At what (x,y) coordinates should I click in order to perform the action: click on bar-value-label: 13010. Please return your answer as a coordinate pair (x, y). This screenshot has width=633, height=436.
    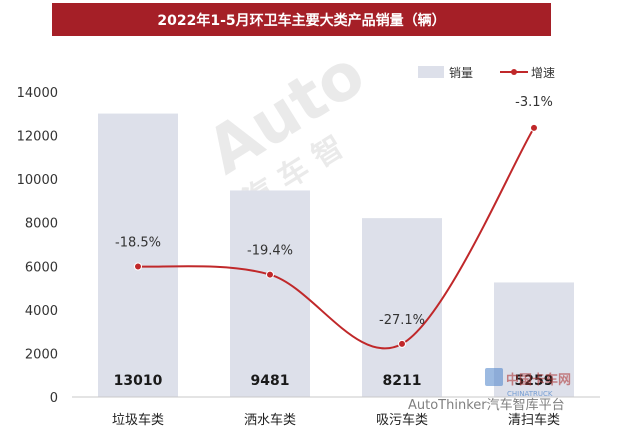
    Looking at the image, I should click on (138, 381).